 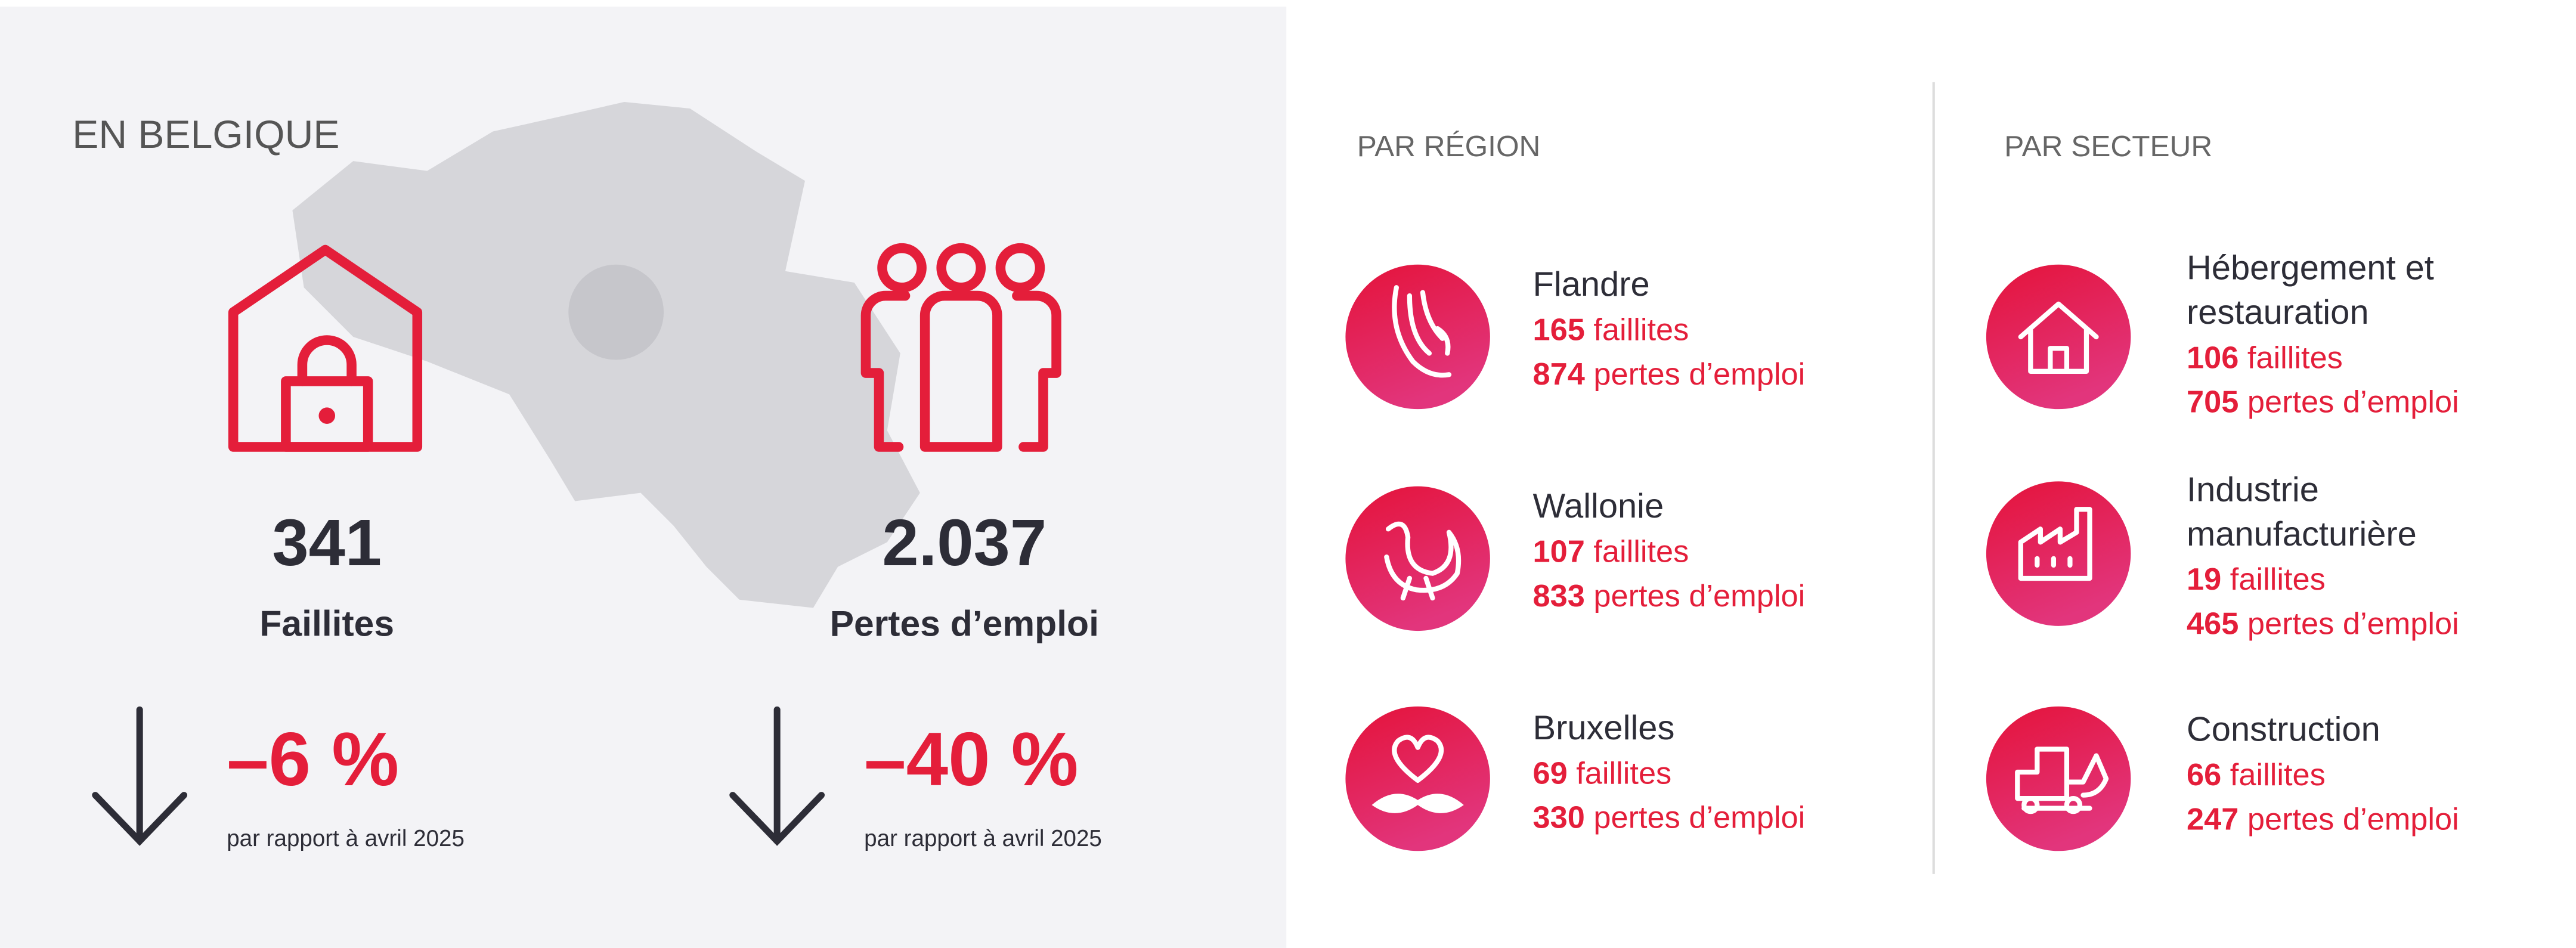 What do you see at coordinates (2213, 819) in the screenshot?
I see `stat-number: 247` at bounding box center [2213, 819].